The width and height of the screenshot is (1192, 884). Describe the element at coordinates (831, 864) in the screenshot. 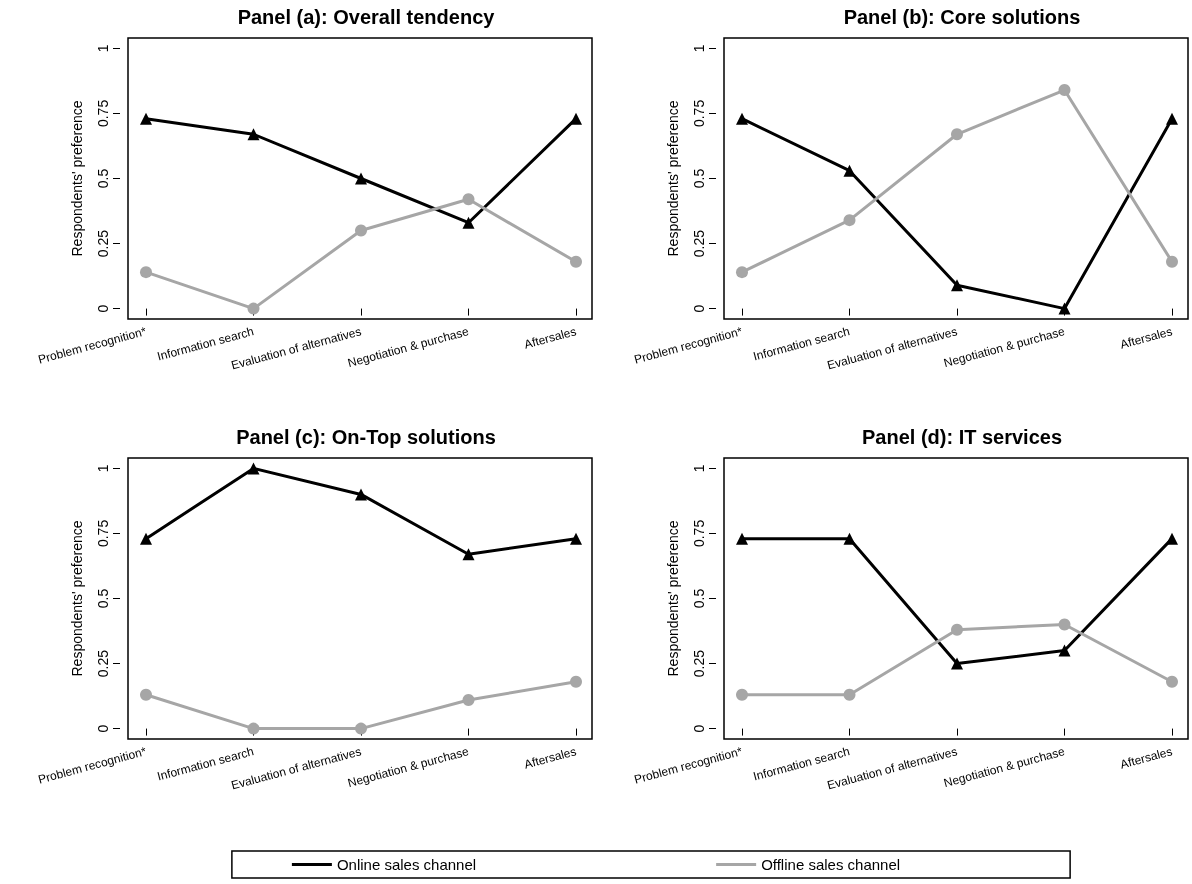

I see `legend-label: Offline sales channel` at that location.